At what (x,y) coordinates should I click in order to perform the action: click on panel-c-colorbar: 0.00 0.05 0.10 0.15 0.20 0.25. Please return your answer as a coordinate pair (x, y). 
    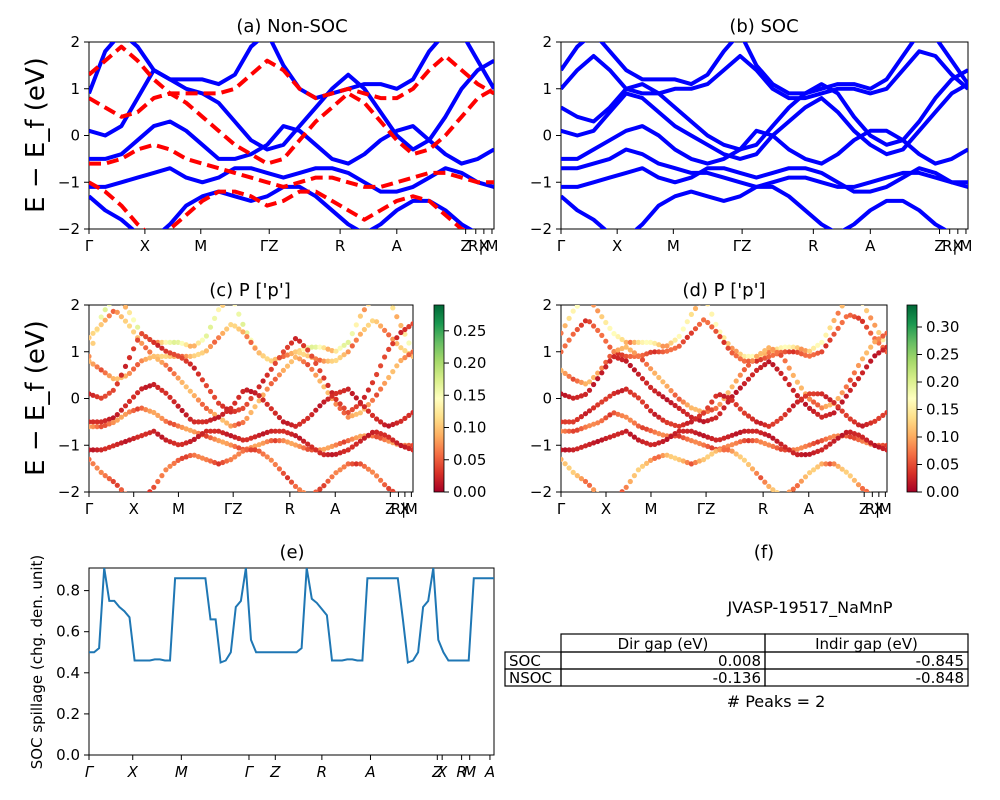
    Looking at the image, I should click on (459, 402).